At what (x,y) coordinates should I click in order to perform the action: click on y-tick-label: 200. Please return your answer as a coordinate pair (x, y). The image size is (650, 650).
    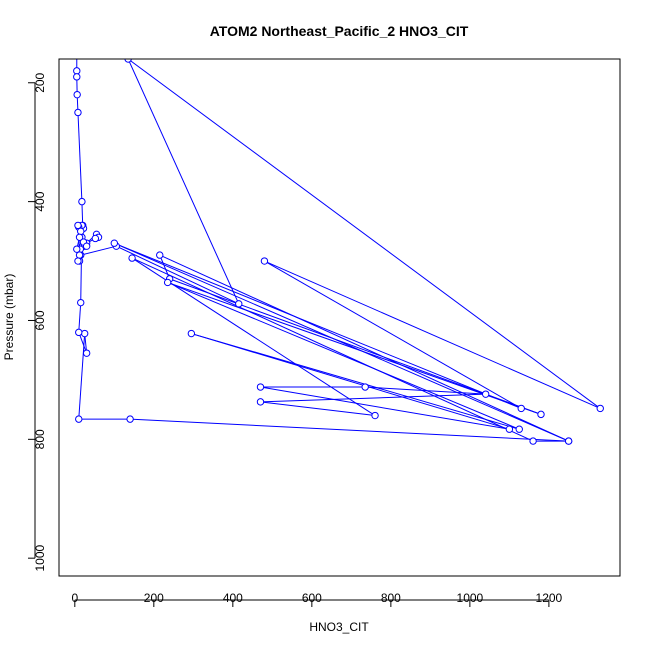
    Looking at the image, I should click on (40, 82).